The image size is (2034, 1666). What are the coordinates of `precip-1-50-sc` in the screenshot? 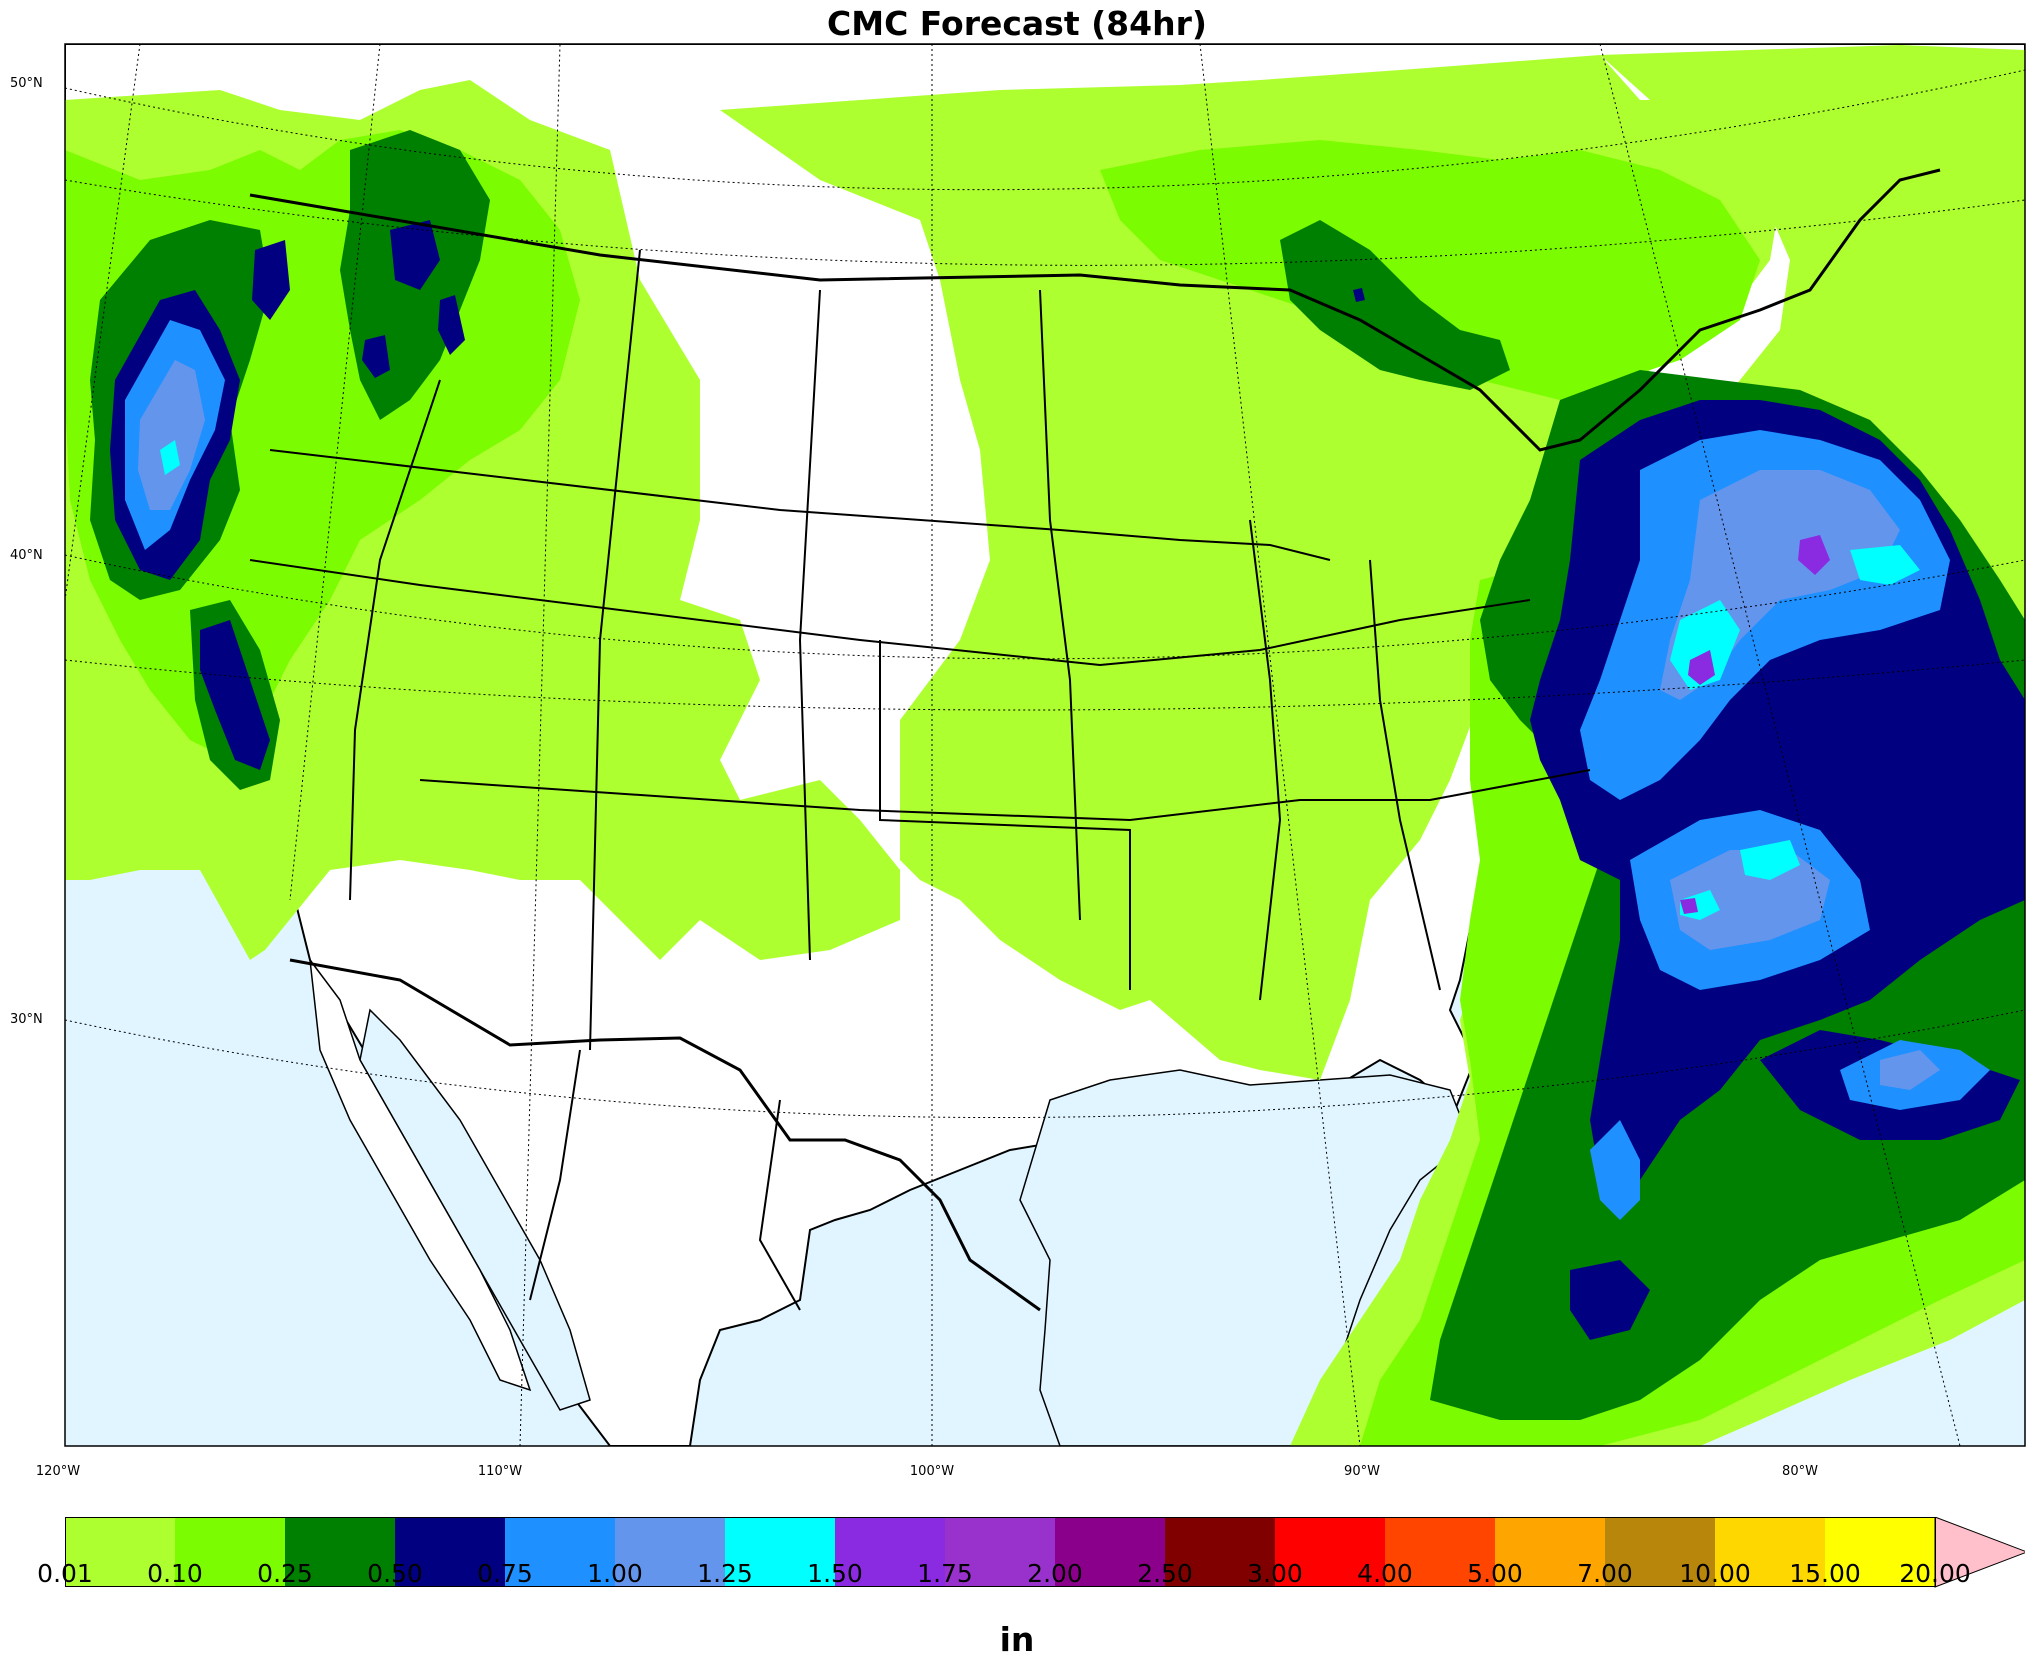 It's located at (1689, 906).